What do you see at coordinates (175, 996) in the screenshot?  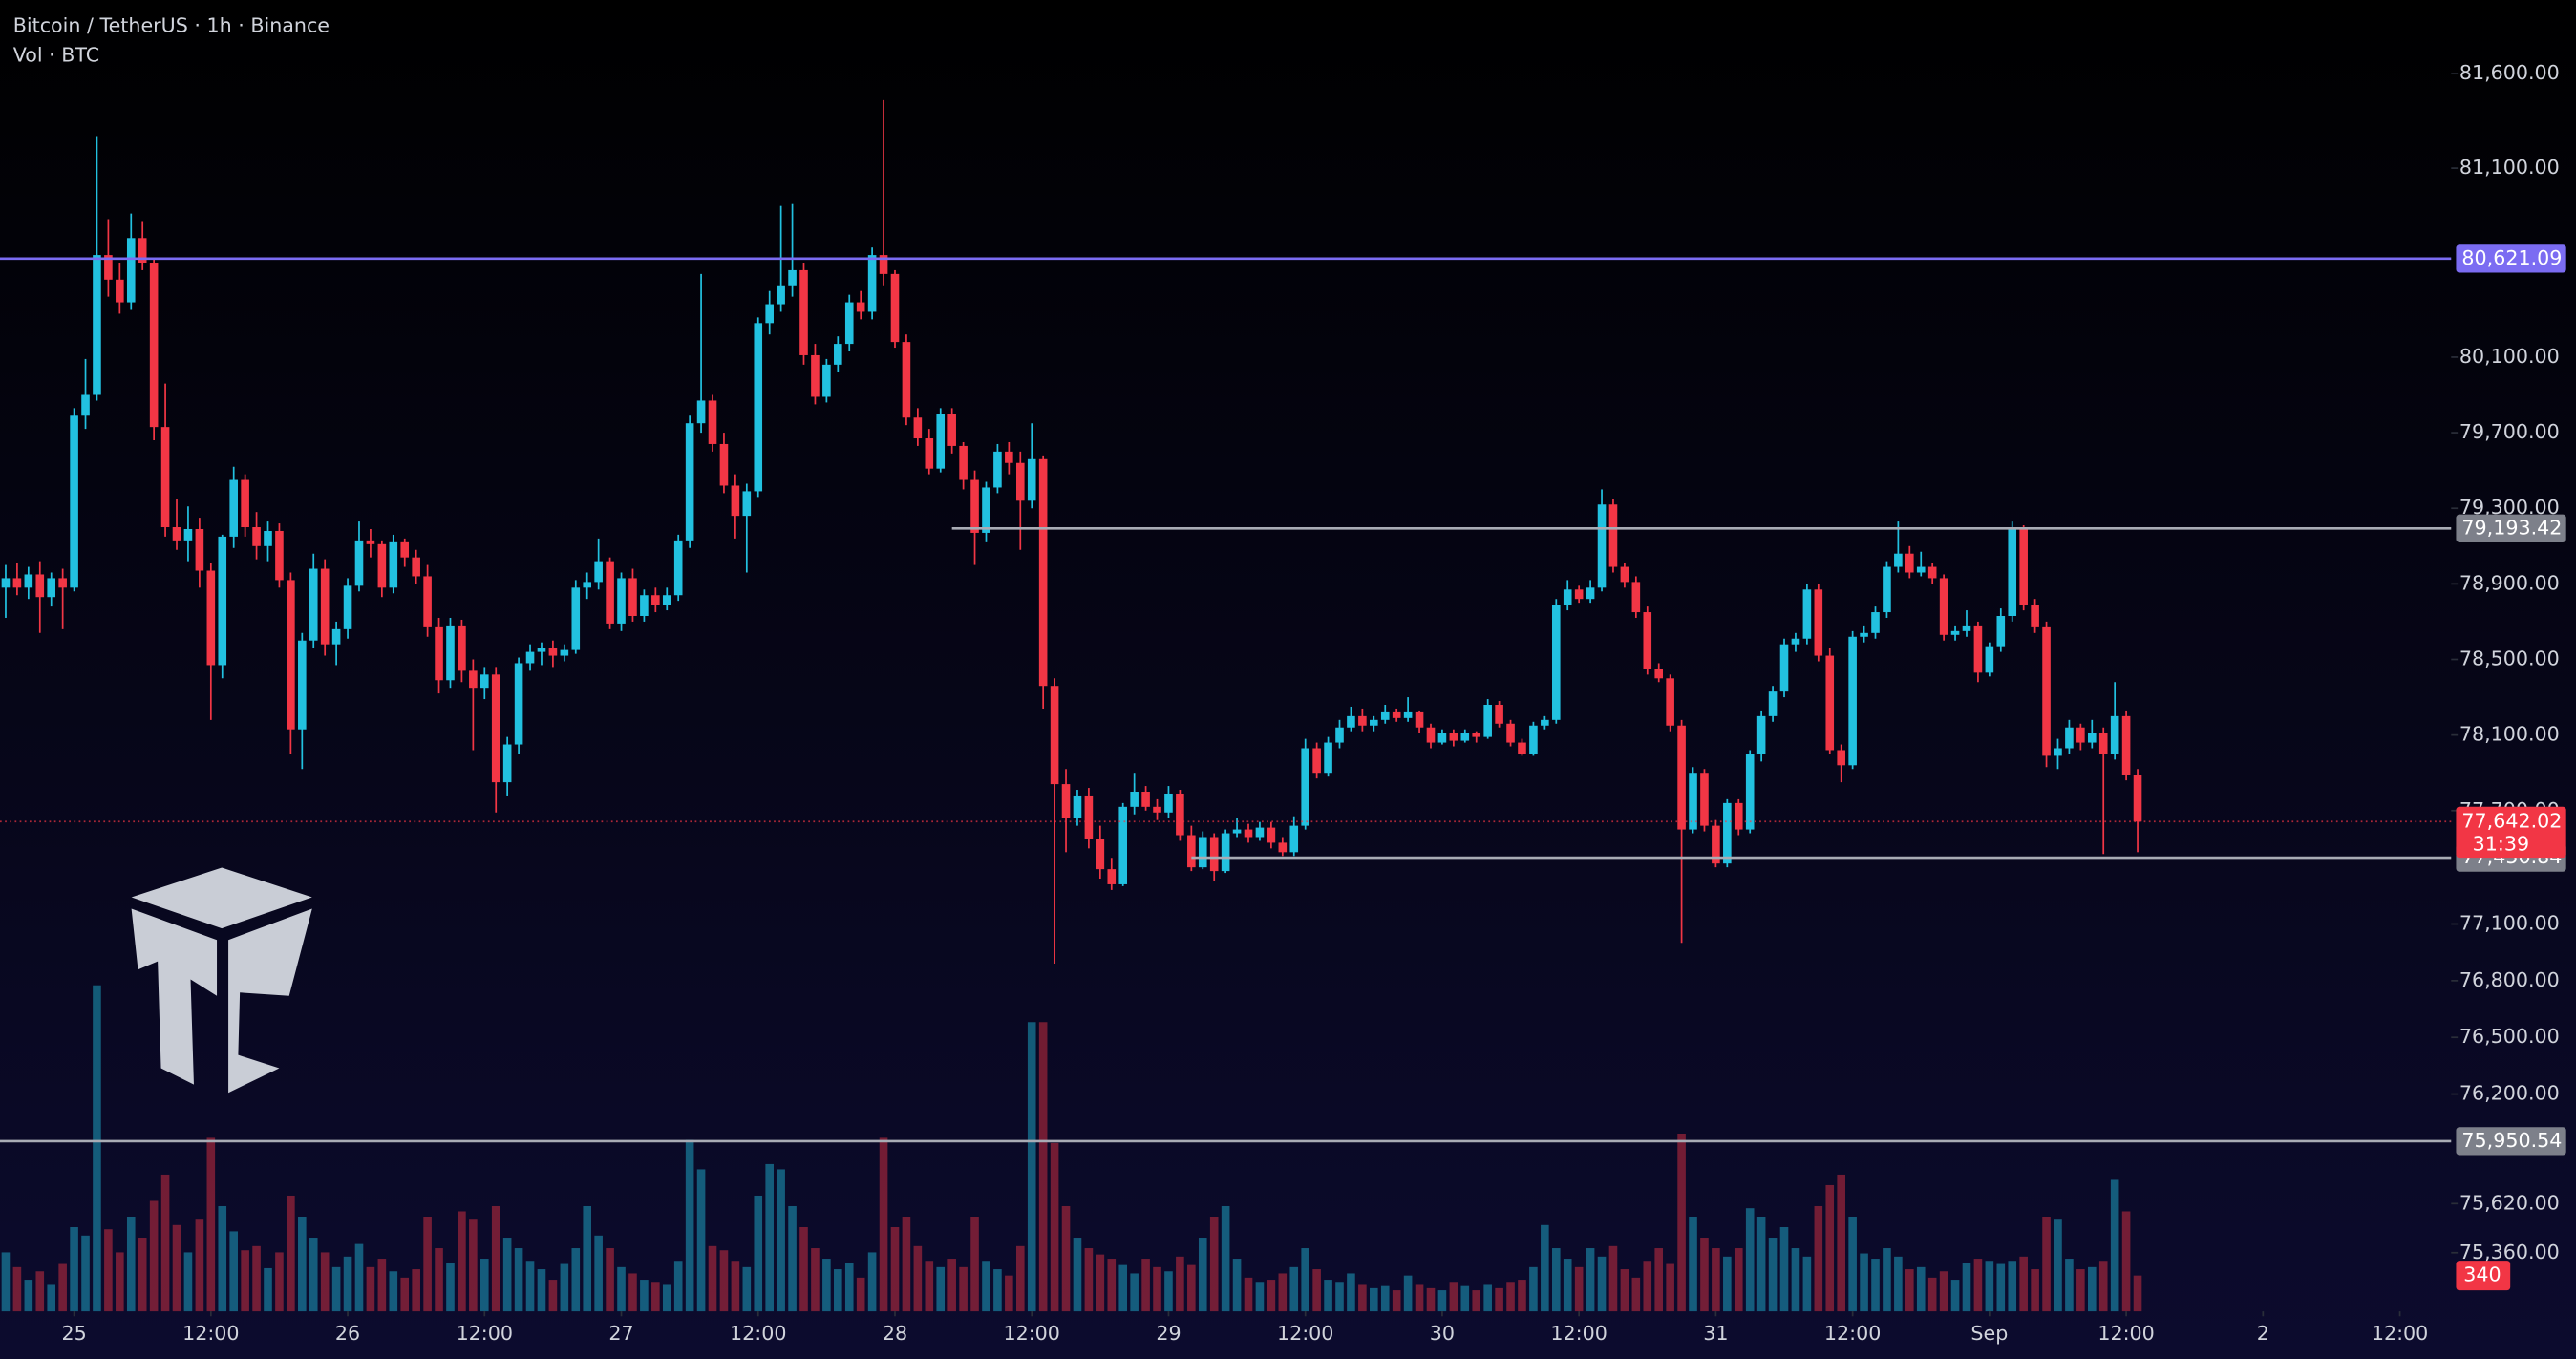 I see `logo-left` at bounding box center [175, 996].